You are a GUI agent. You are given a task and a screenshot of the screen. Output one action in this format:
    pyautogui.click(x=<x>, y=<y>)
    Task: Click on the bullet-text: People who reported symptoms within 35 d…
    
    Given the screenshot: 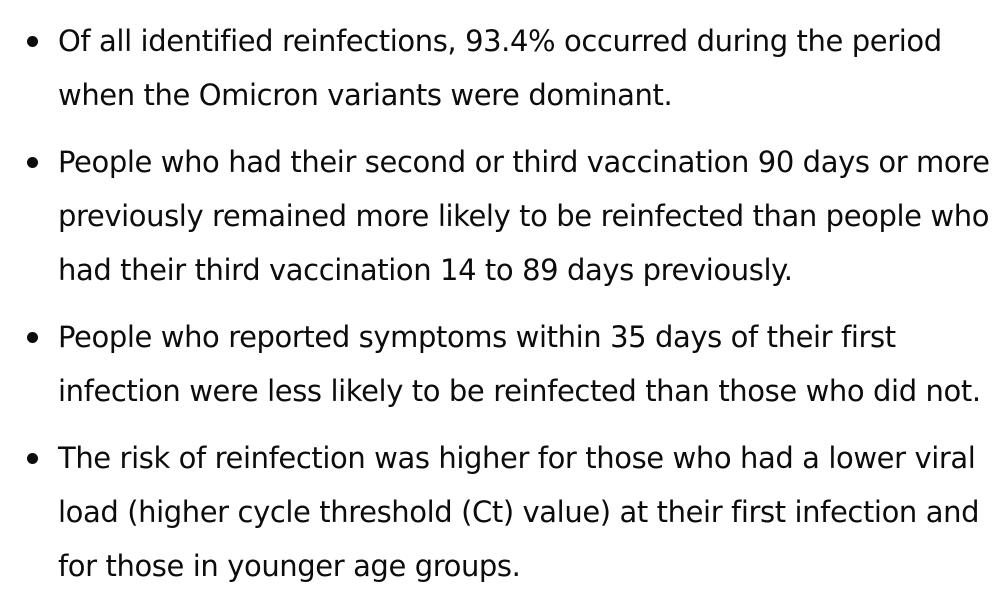 What is the action you would take?
    pyautogui.click(x=519, y=364)
    